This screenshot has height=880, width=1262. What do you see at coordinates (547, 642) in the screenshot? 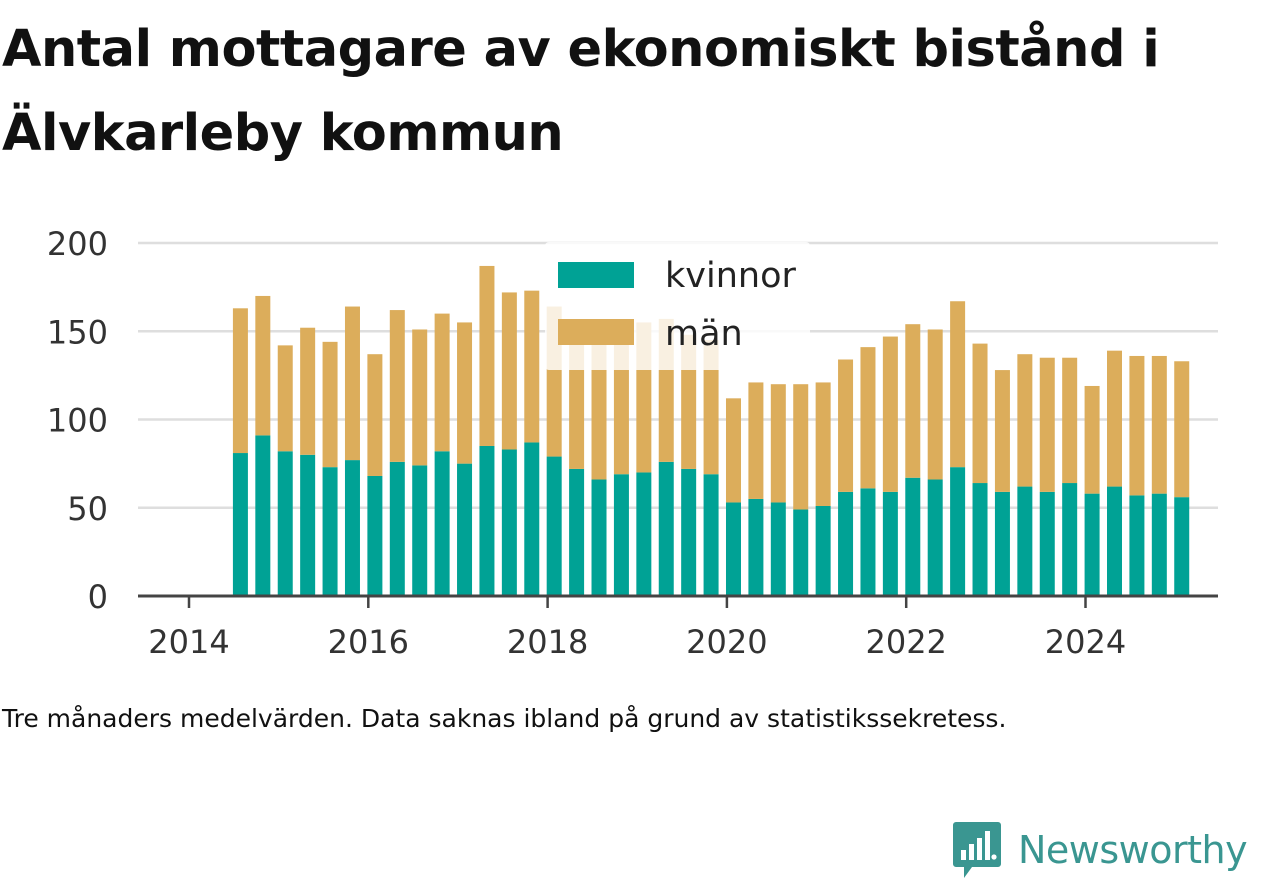
I see `x-tick-label-2018: 2018` at bounding box center [547, 642].